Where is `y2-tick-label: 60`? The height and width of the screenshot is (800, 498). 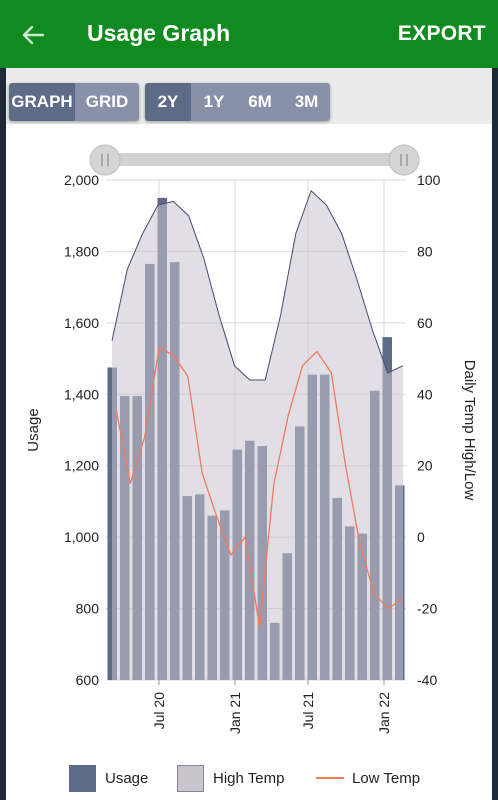 y2-tick-label: 60 is located at coordinates (425, 323).